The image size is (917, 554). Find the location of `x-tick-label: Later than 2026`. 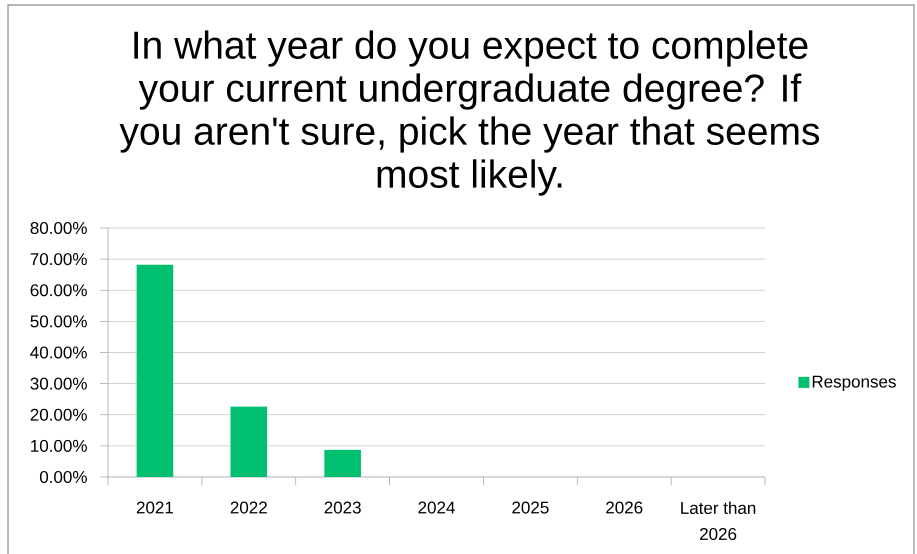

x-tick-label: Later than 2026 is located at coordinates (718, 521).